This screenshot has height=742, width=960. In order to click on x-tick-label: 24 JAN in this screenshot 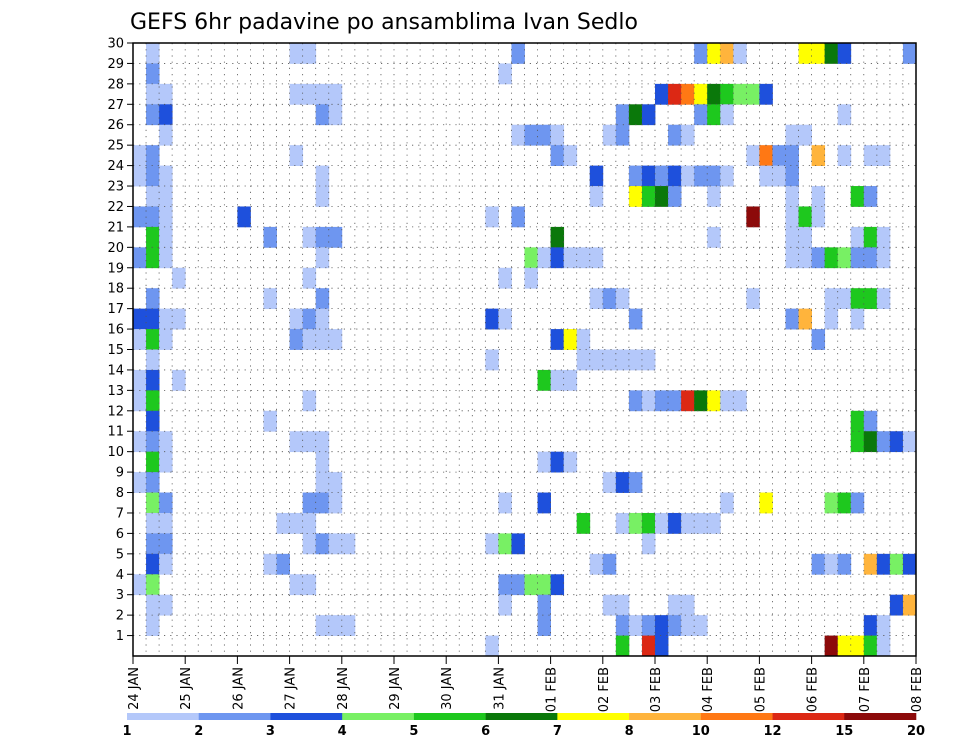, I will do `click(134, 688)`.